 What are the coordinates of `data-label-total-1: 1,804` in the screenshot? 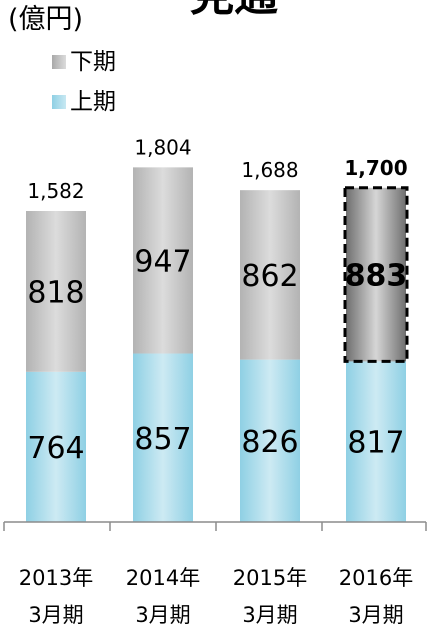 It's located at (162, 147).